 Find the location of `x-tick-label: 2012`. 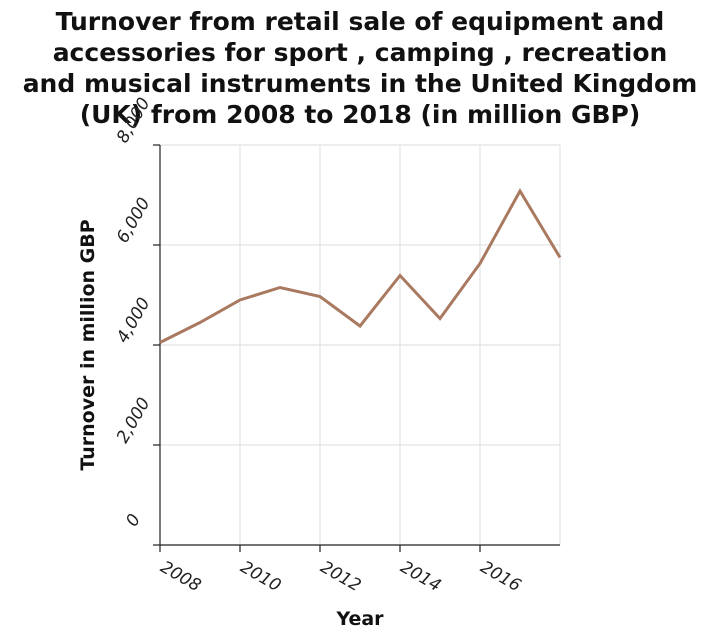

x-tick-label: 2012 is located at coordinates (340, 576).